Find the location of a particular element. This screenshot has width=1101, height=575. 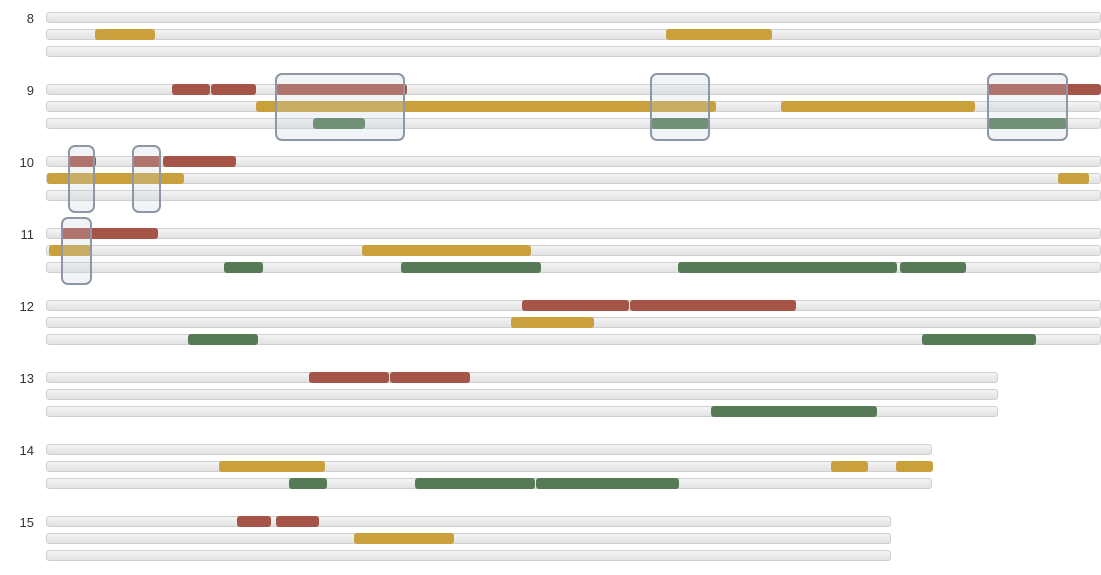

row-label: 8 is located at coordinates (30, 18).